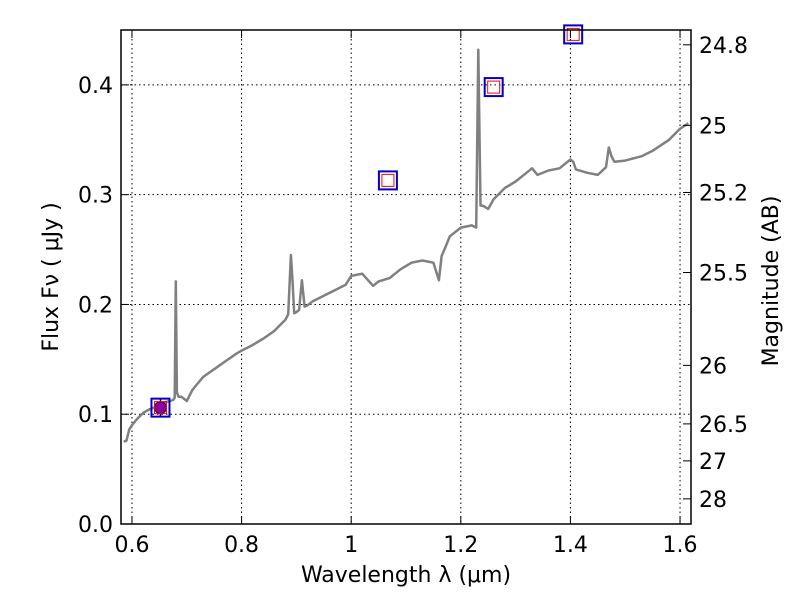 The height and width of the screenshot is (604, 800). Describe the element at coordinates (406, 575) in the screenshot. I see `x-axis-label: Wavelength λ (μm)` at that location.